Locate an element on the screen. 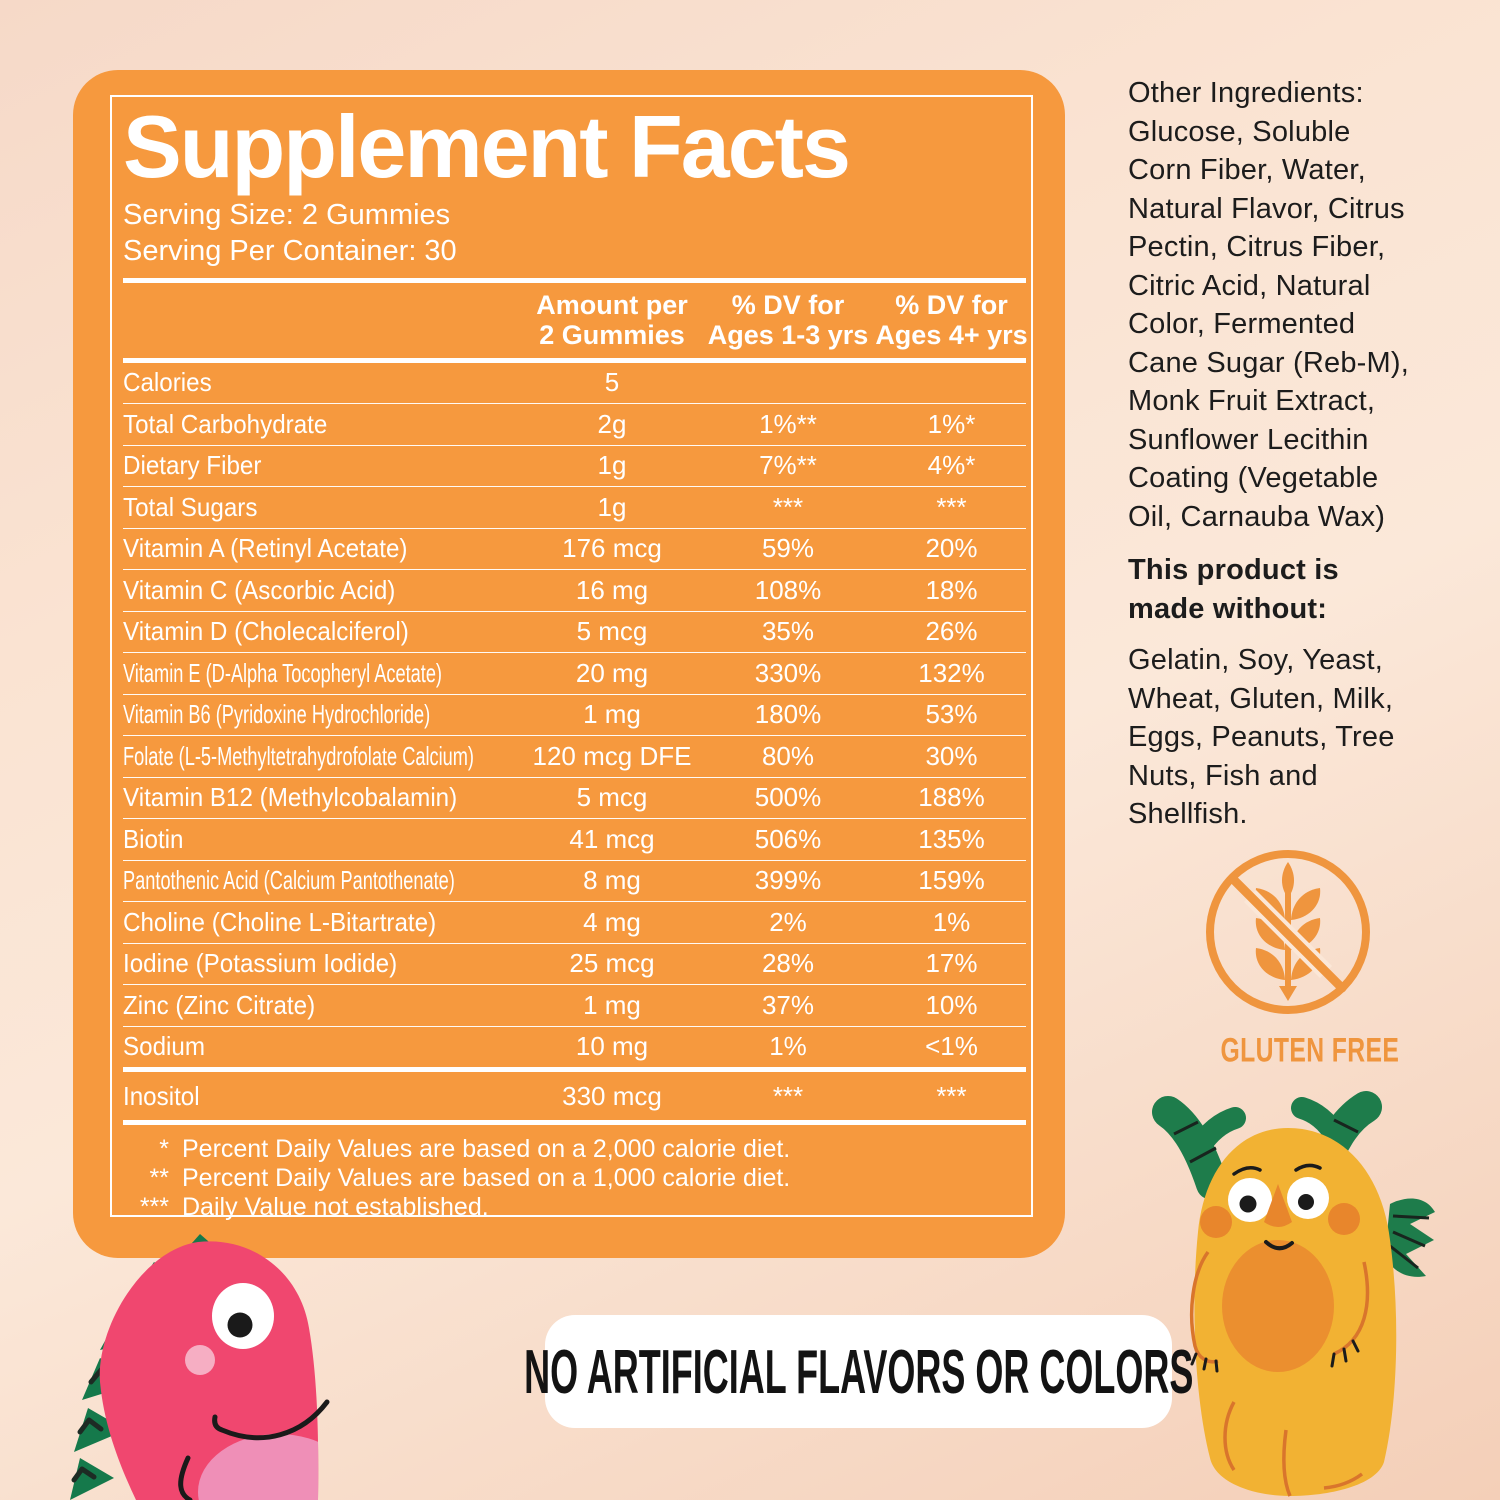 The height and width of the screenshot is (1500, 1500). dv-1-3-value: 2% is located at coordinates (788, 921).